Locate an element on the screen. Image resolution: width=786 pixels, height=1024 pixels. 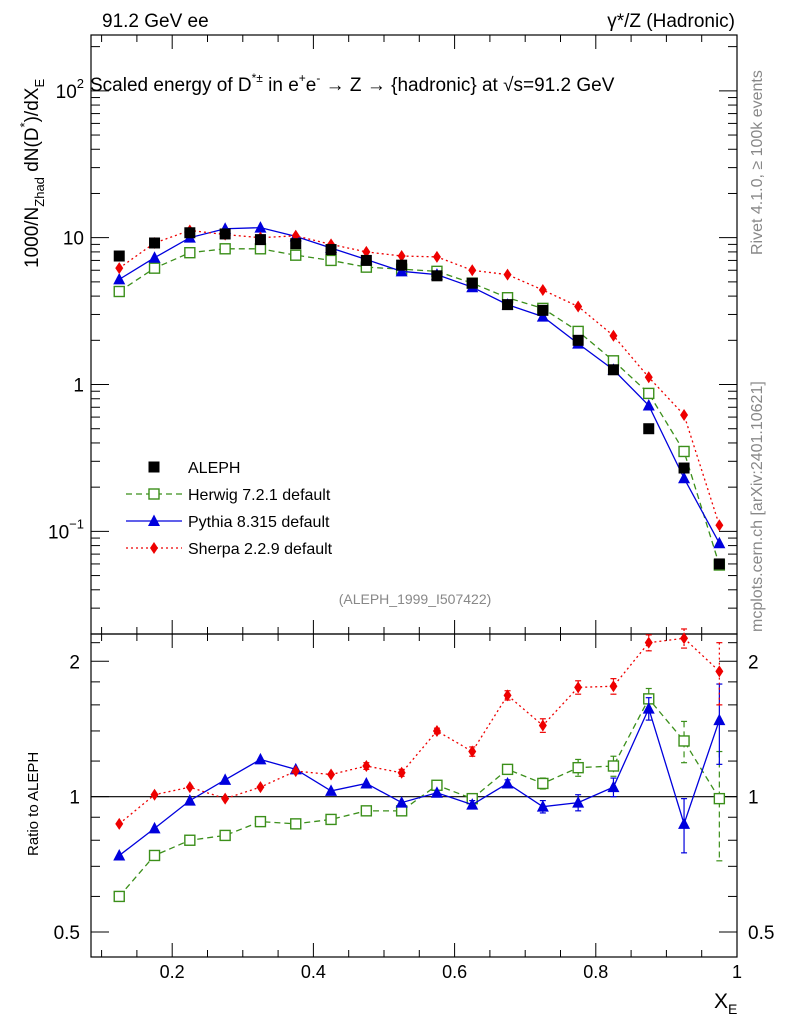
legend-marker-aleph is located at coordinates (154, 467).